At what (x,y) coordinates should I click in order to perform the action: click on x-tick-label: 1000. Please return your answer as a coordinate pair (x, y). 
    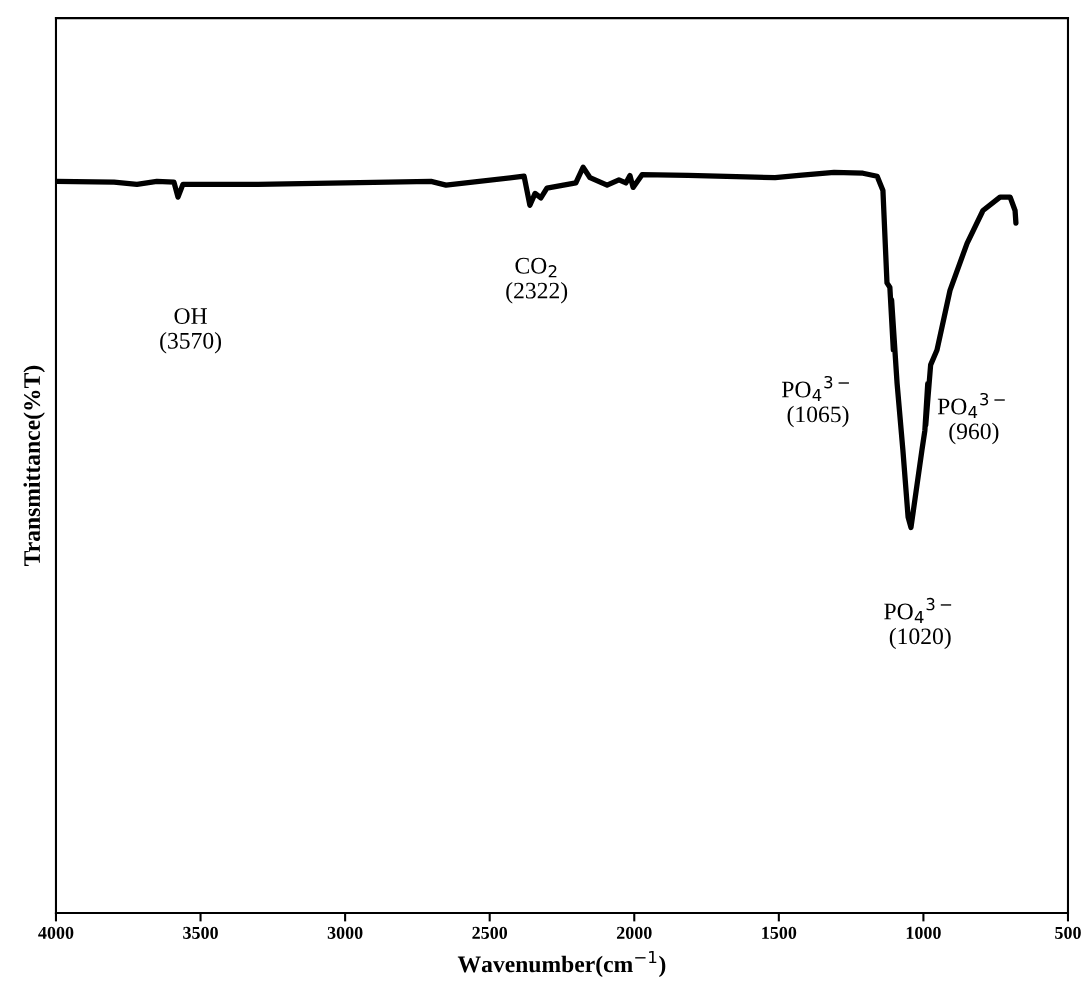
    Looking at the image, I should click on (923, 932).